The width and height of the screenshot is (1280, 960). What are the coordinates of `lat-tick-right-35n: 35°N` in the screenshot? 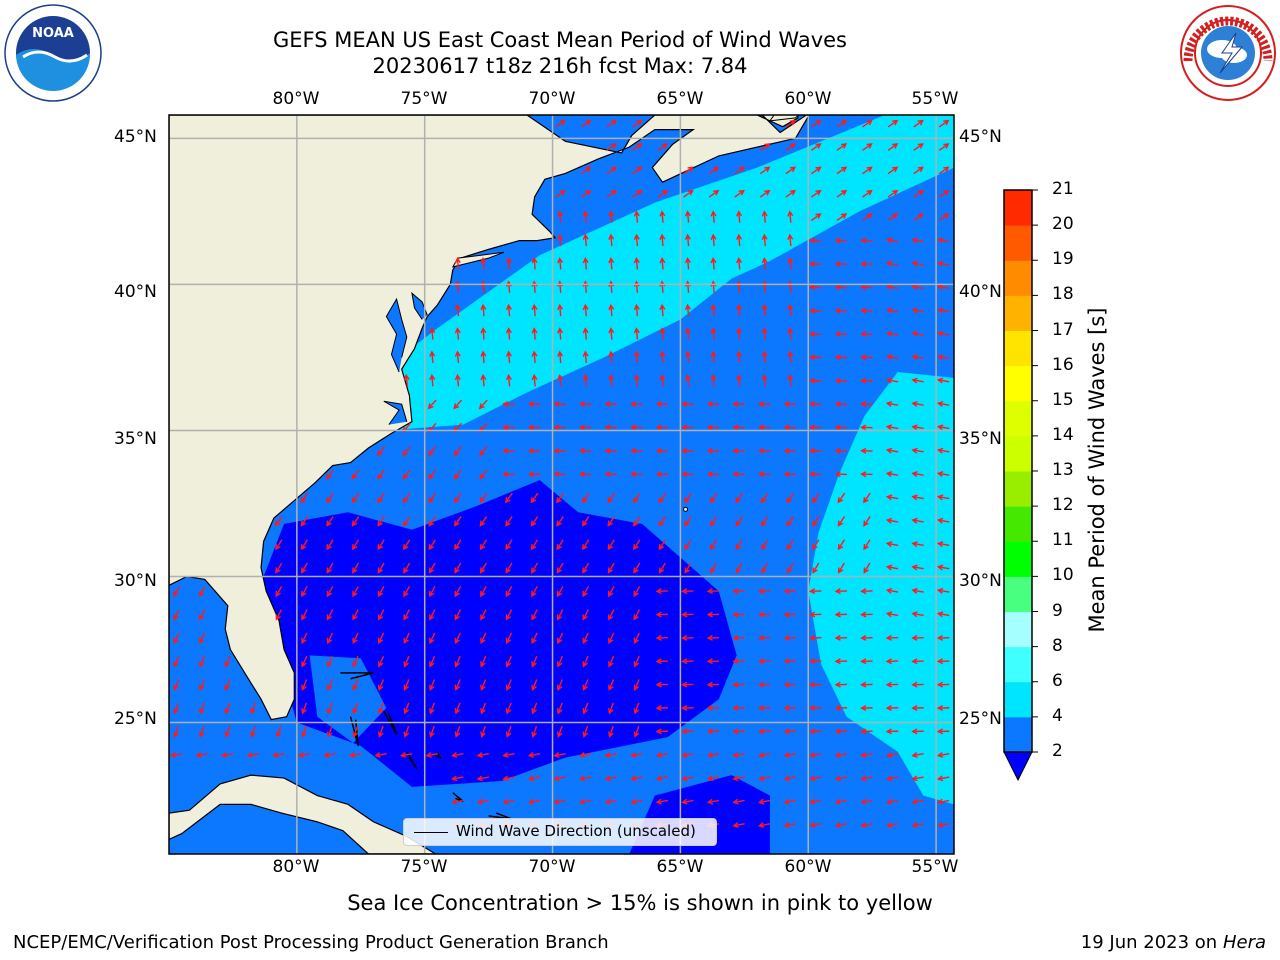 It's located at (980, 439).